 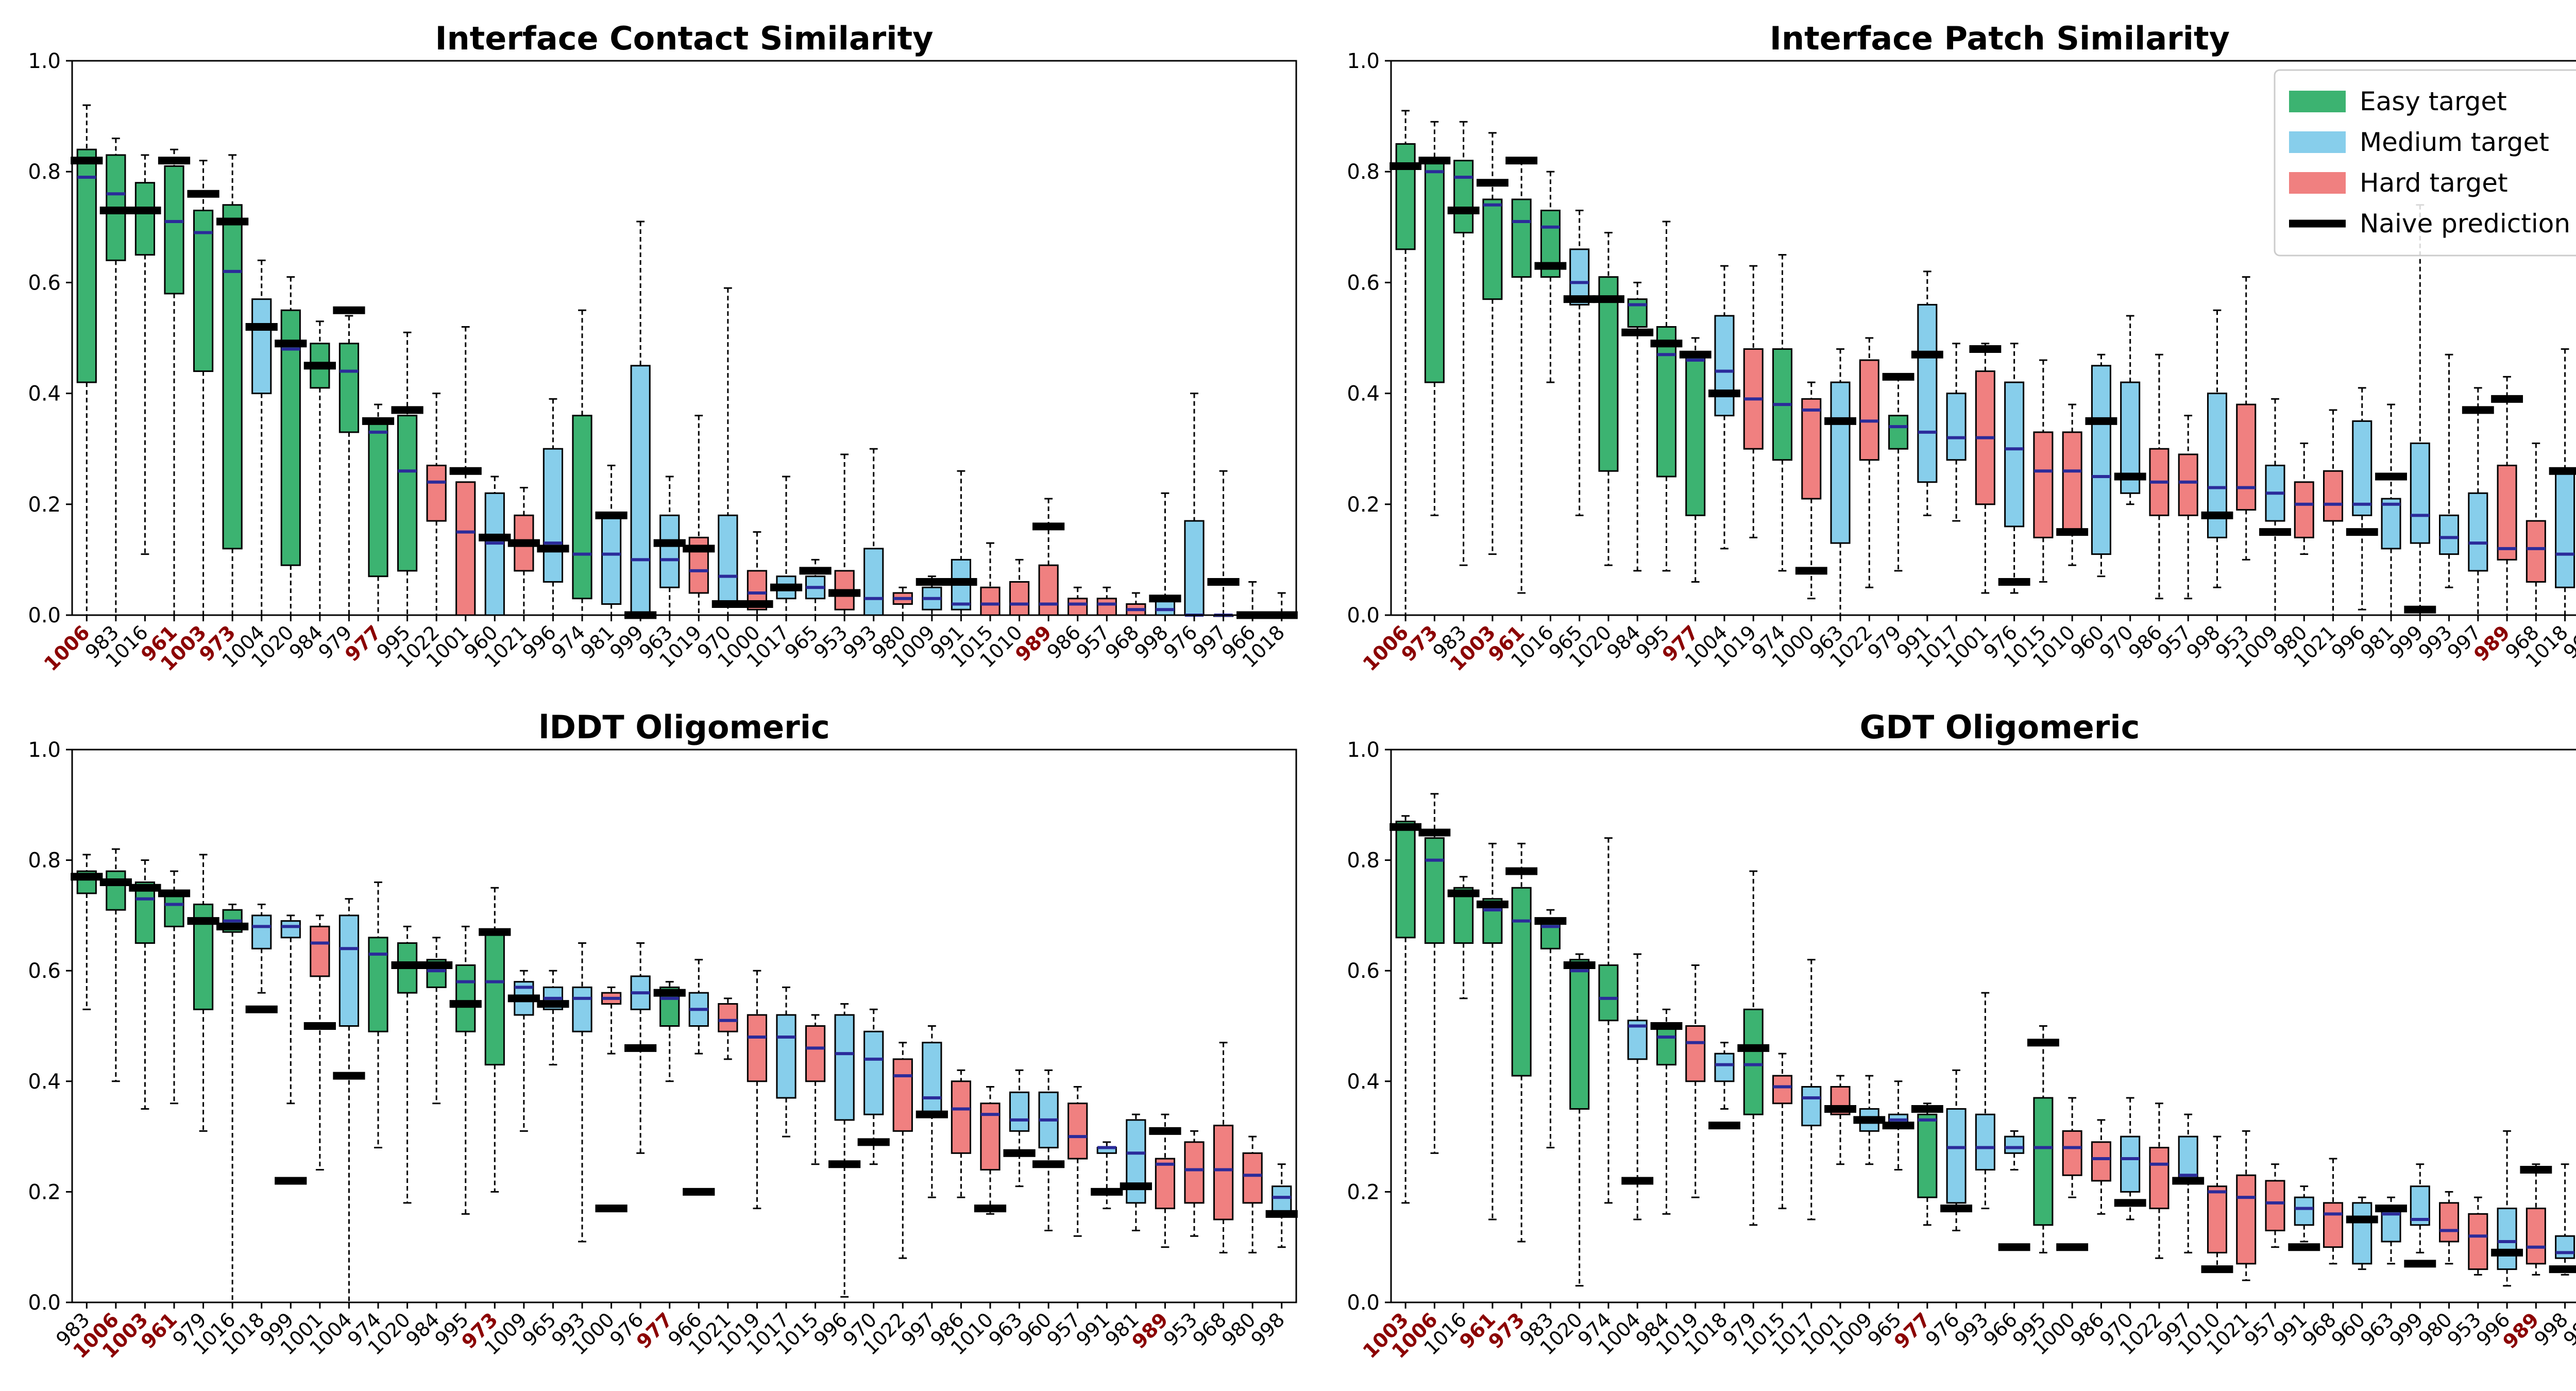 I want to click on legend-label-naive: Naive prediction, so click(x=2465, y=224).